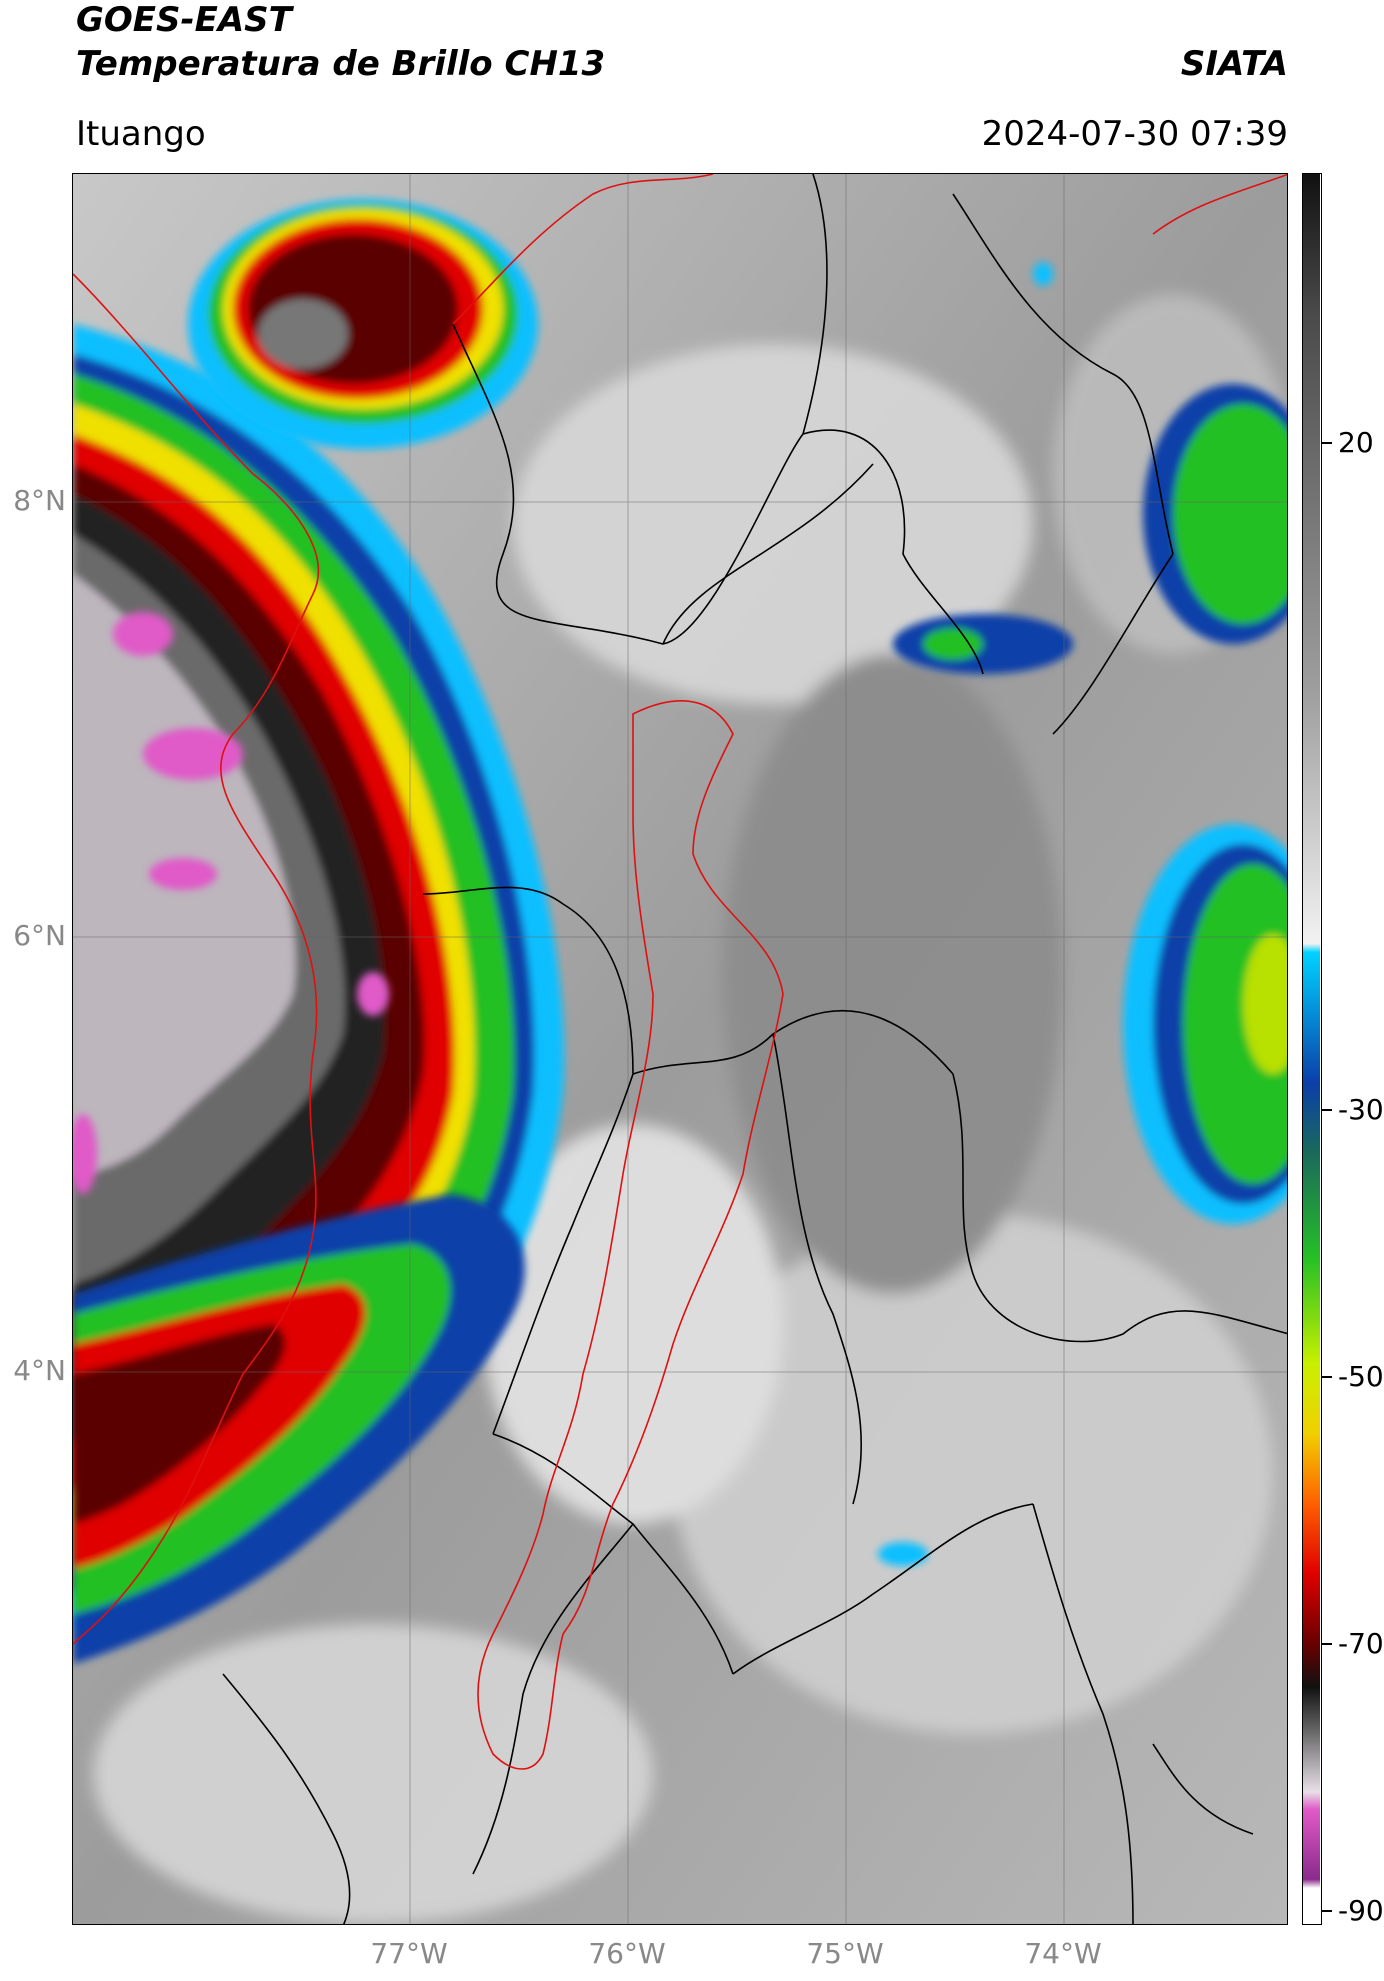  Describe the element at coordinates (1327, 1110) in the screenshot. I see `colorbar-tick-minus30` at that location.